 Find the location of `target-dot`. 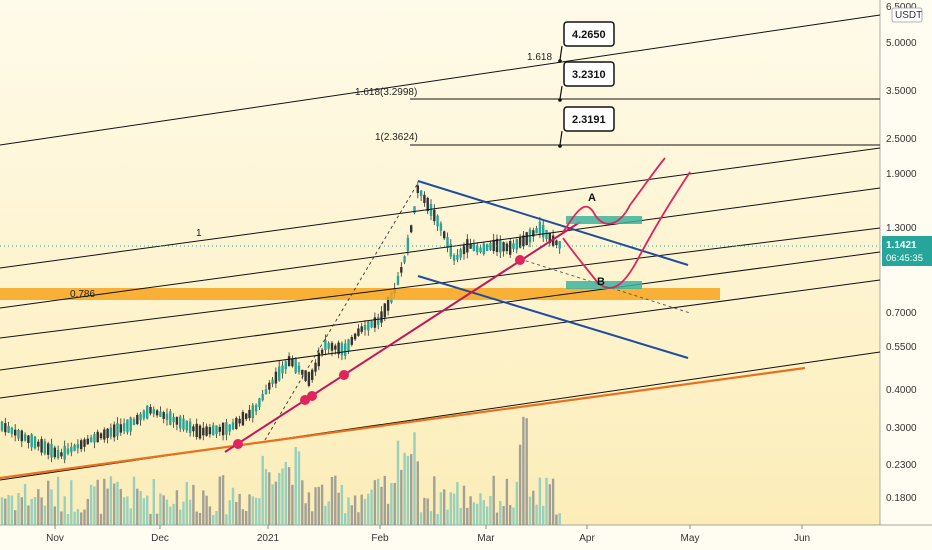

target-dot is located at coordinates (560, 146).